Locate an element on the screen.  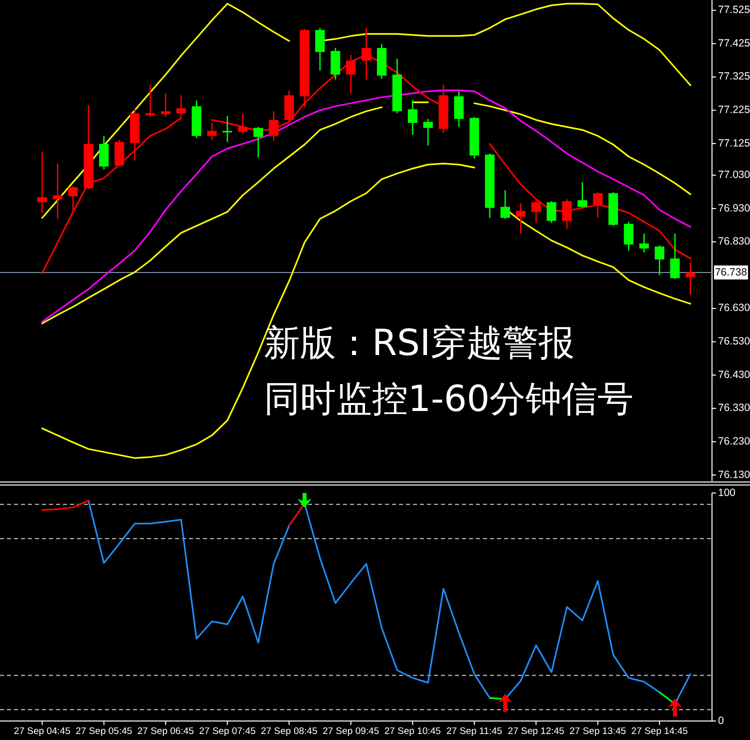
y-tick-label: 77.325 is located at coordinates (734, 76).